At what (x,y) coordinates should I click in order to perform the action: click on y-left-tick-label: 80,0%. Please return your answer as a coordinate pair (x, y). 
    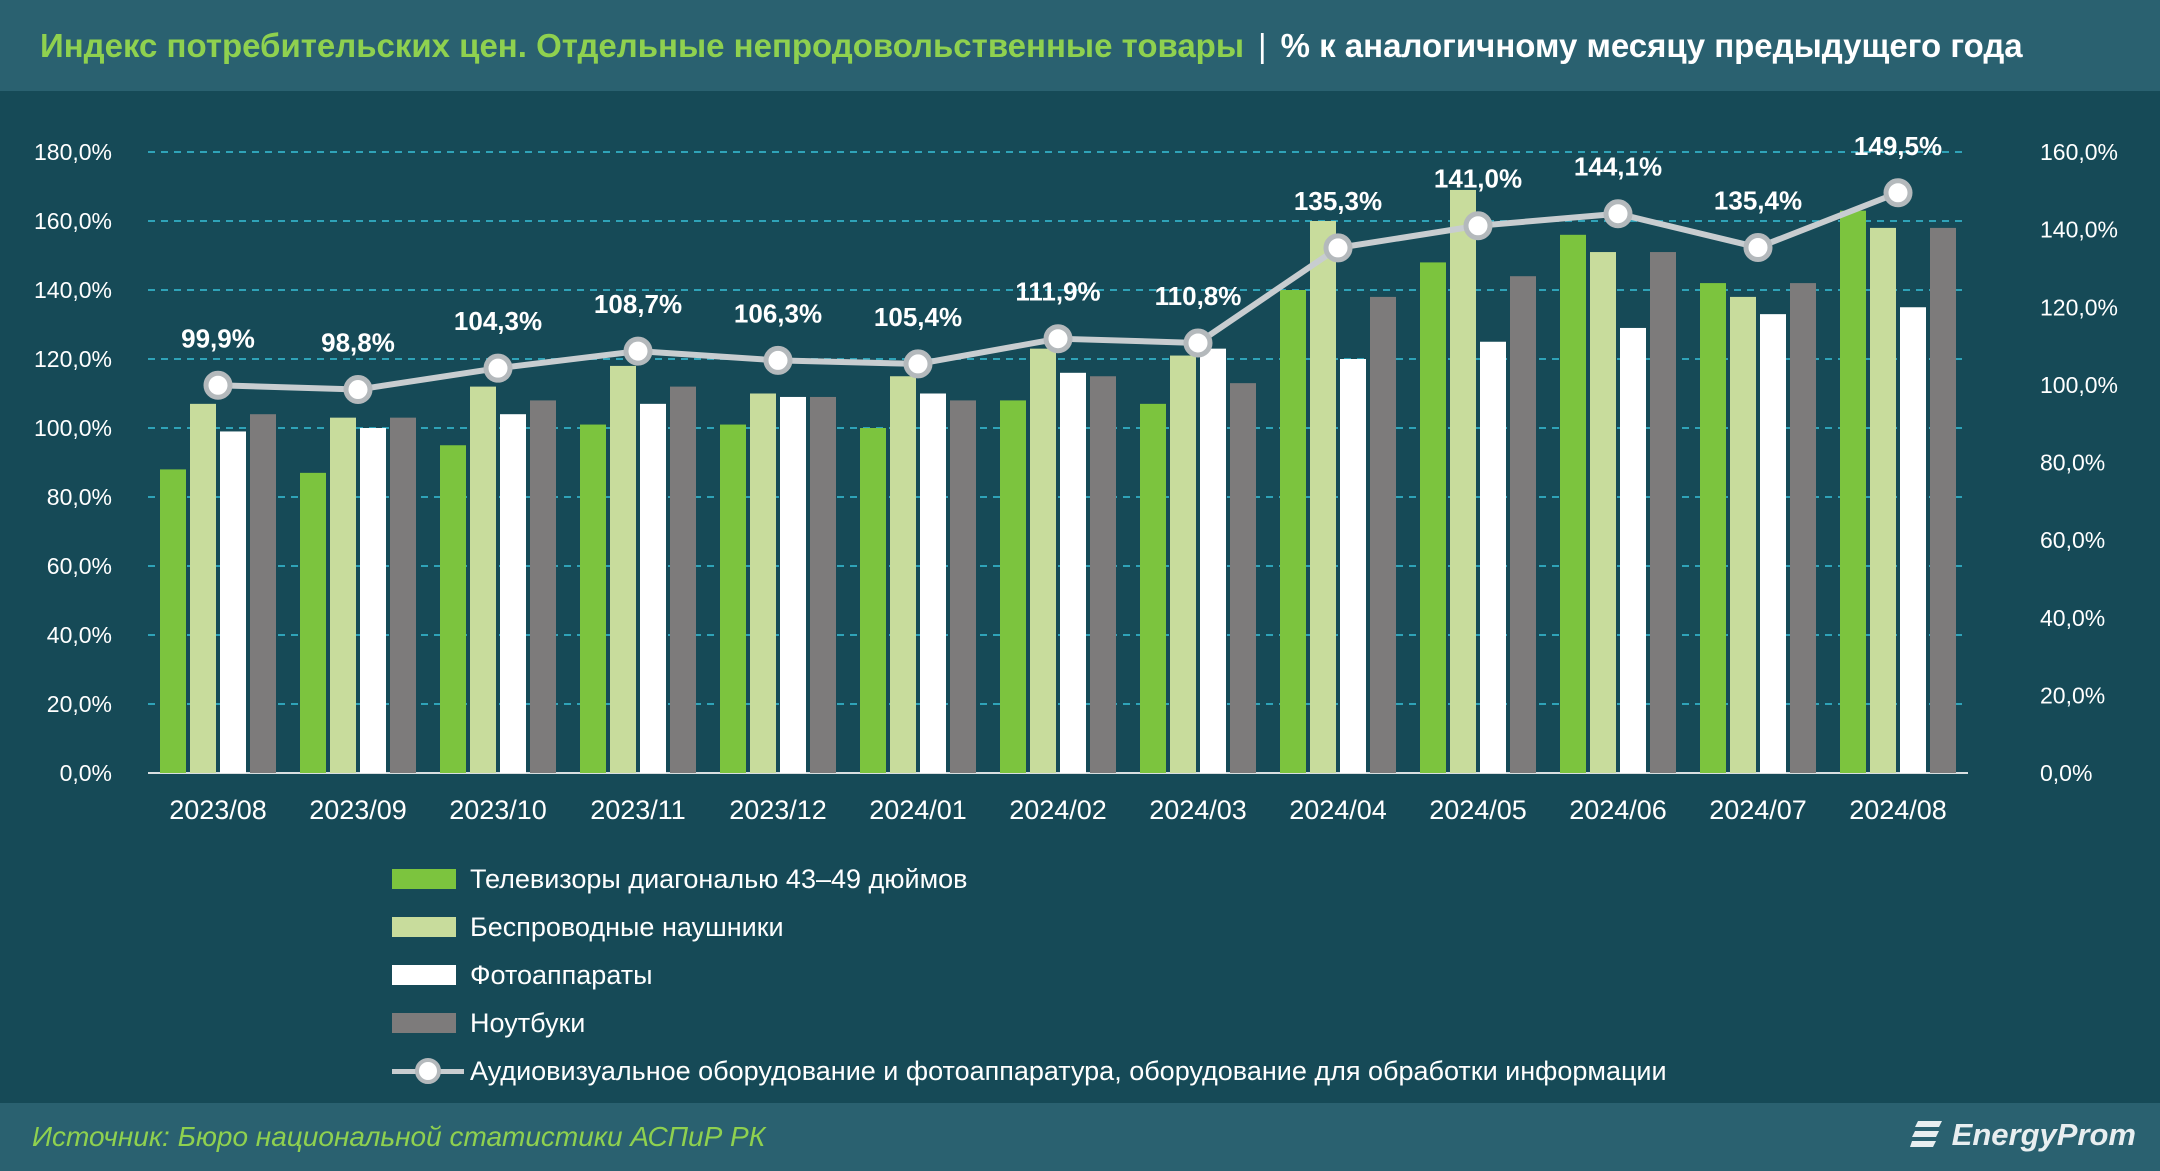
    Looking at the image, I should click on (79, 497).